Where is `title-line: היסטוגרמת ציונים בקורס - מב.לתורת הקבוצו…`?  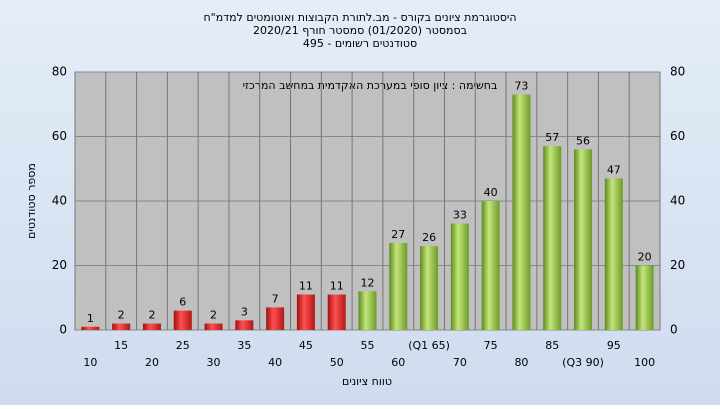 title-line: היסטוגרמת ציונים בקורס - מב.לתורת הקבוצו… is located at coordinates (359, 17).